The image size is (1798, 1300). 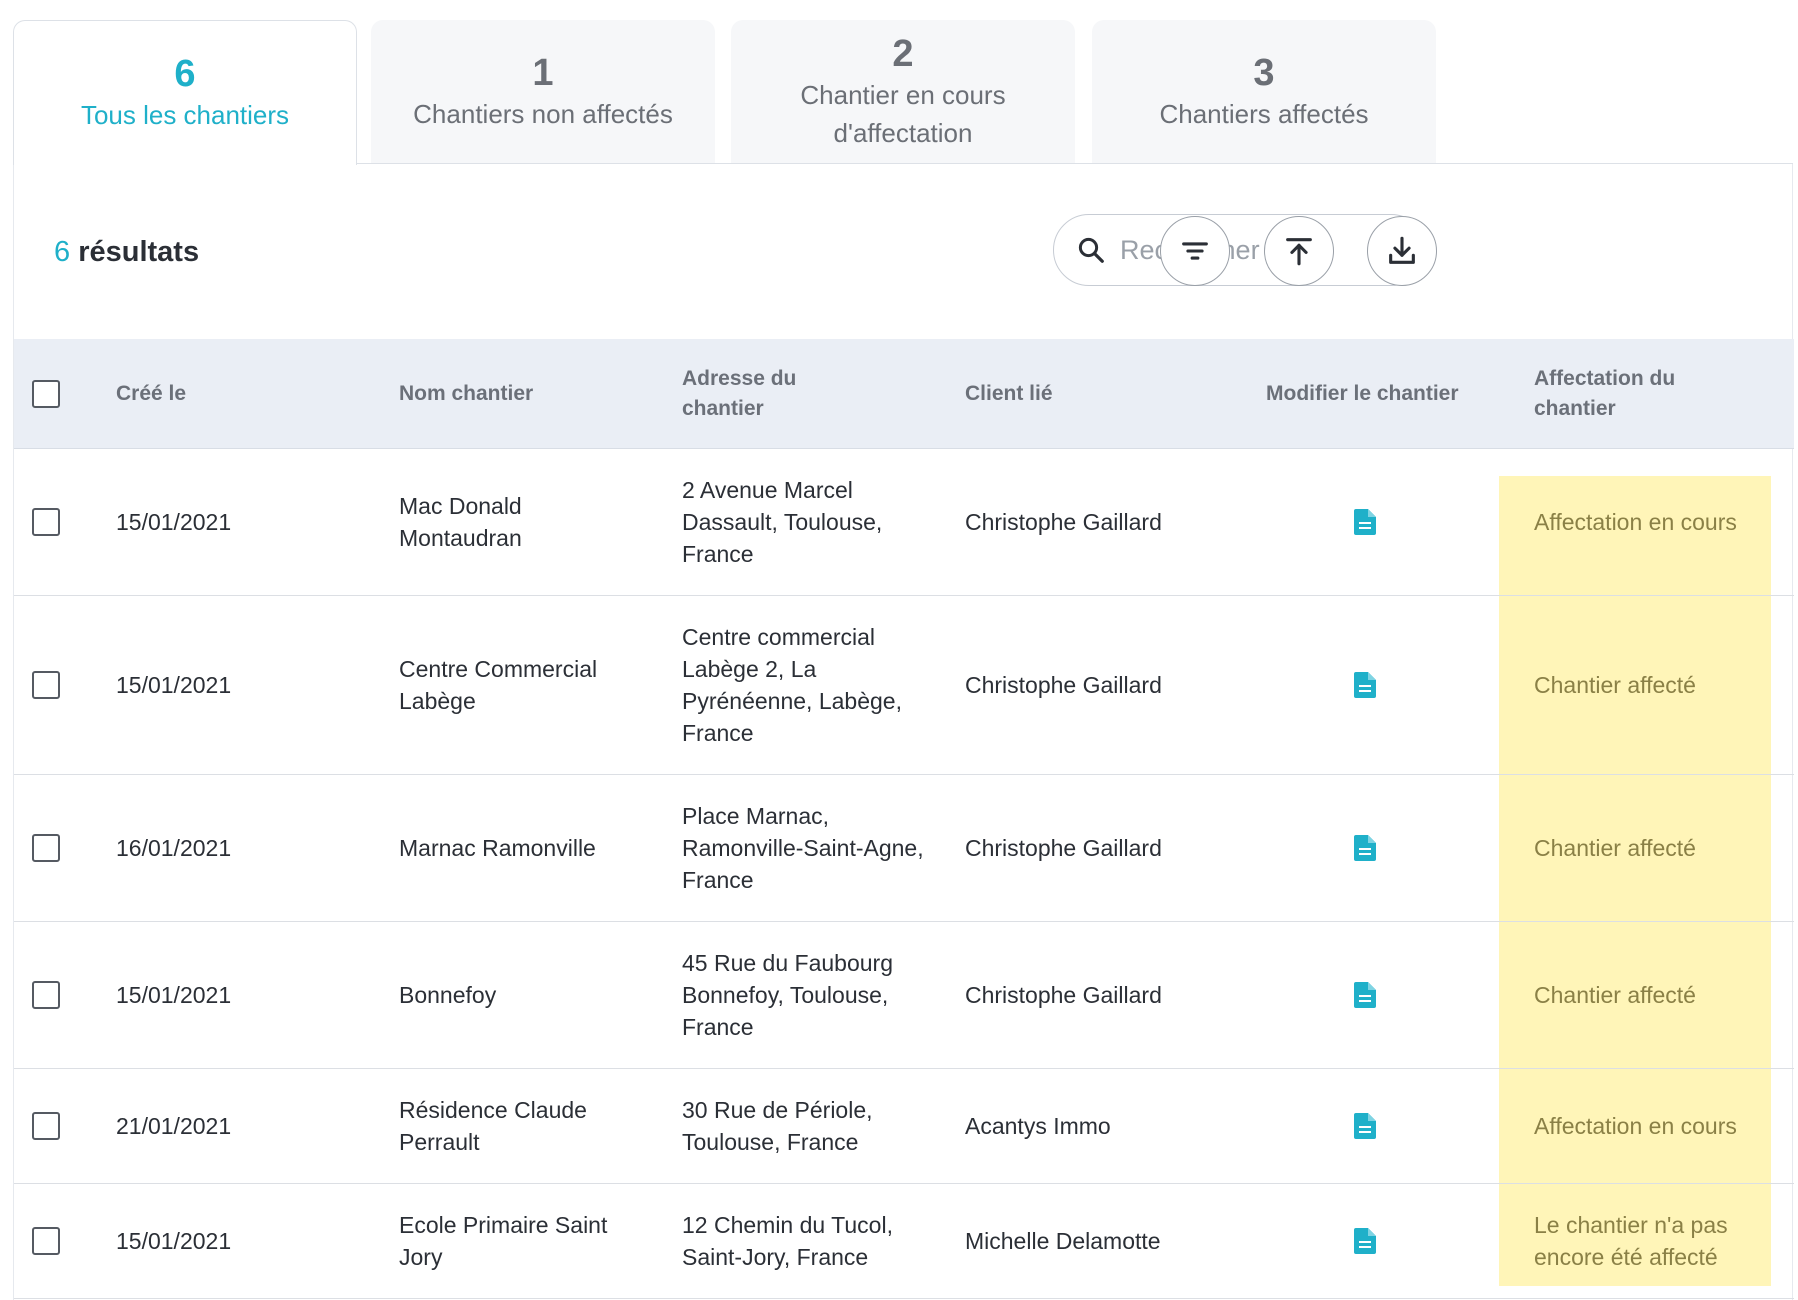 What do you see at coordinates (466, 393) in the screenshot?
I see `column-header-name: Nom chantier` at bounding box center [466, 393].